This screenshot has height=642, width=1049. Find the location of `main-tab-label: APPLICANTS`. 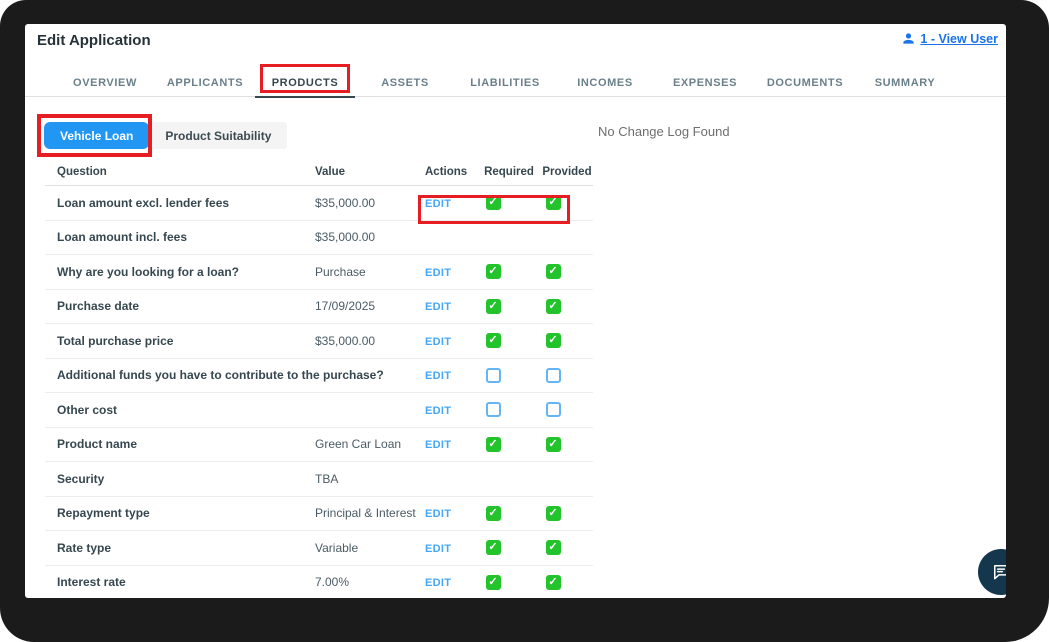

main-tab-label: APPLICANTS is located at coordinates (205, 82).